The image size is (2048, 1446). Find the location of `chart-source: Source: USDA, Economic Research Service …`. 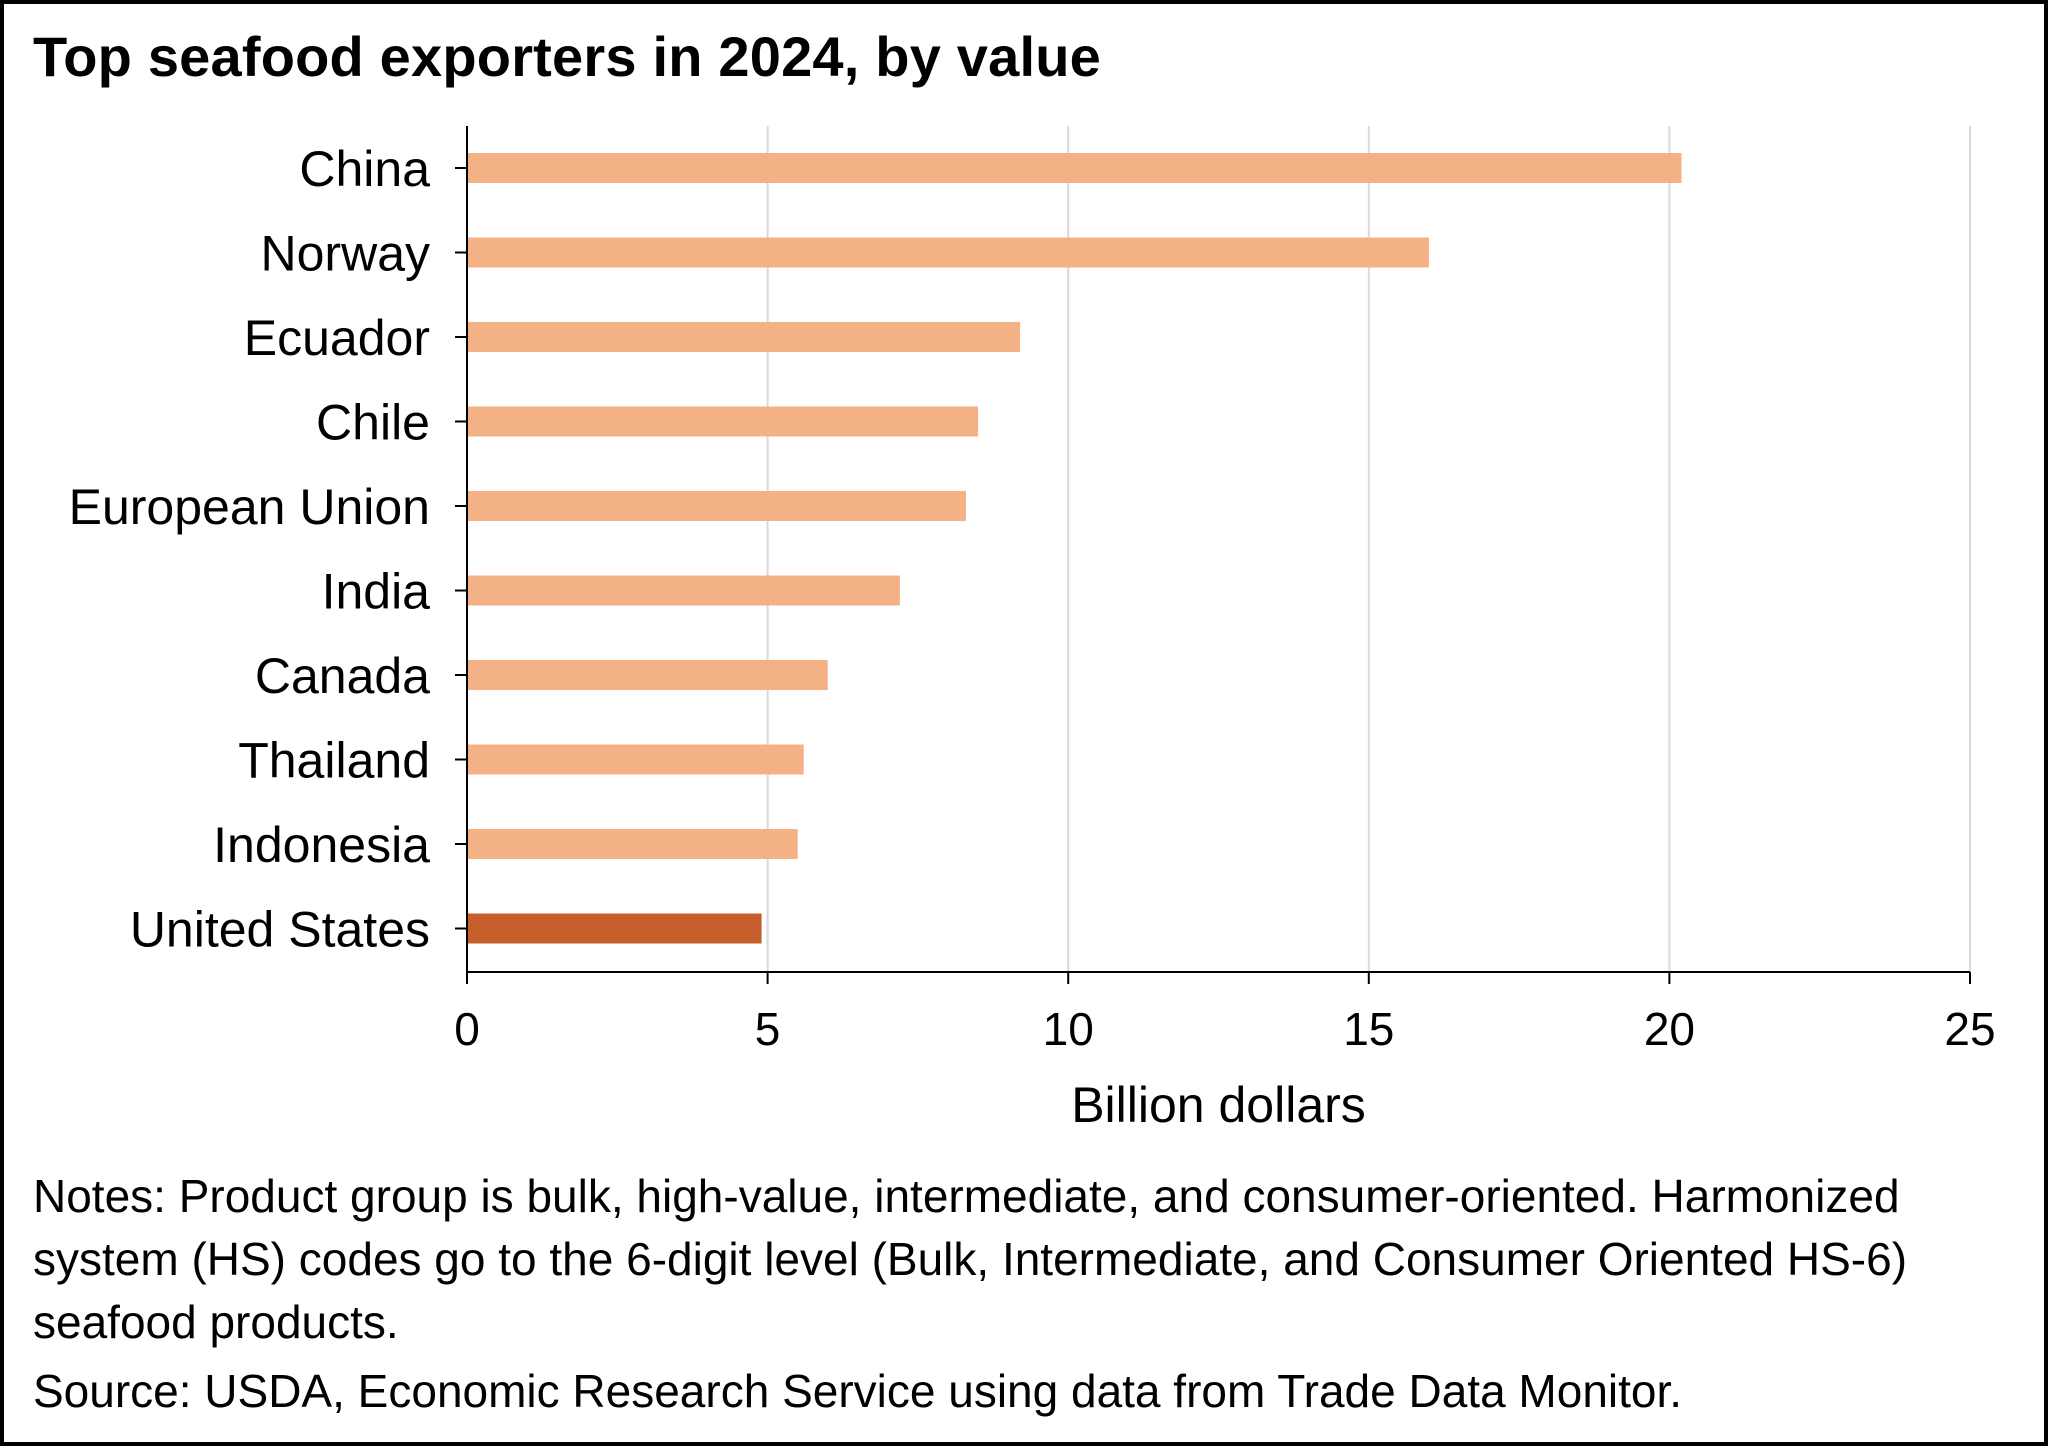

chart-source: Source: USDA, Economic Research Service … is located at coordinates (858, 1391).